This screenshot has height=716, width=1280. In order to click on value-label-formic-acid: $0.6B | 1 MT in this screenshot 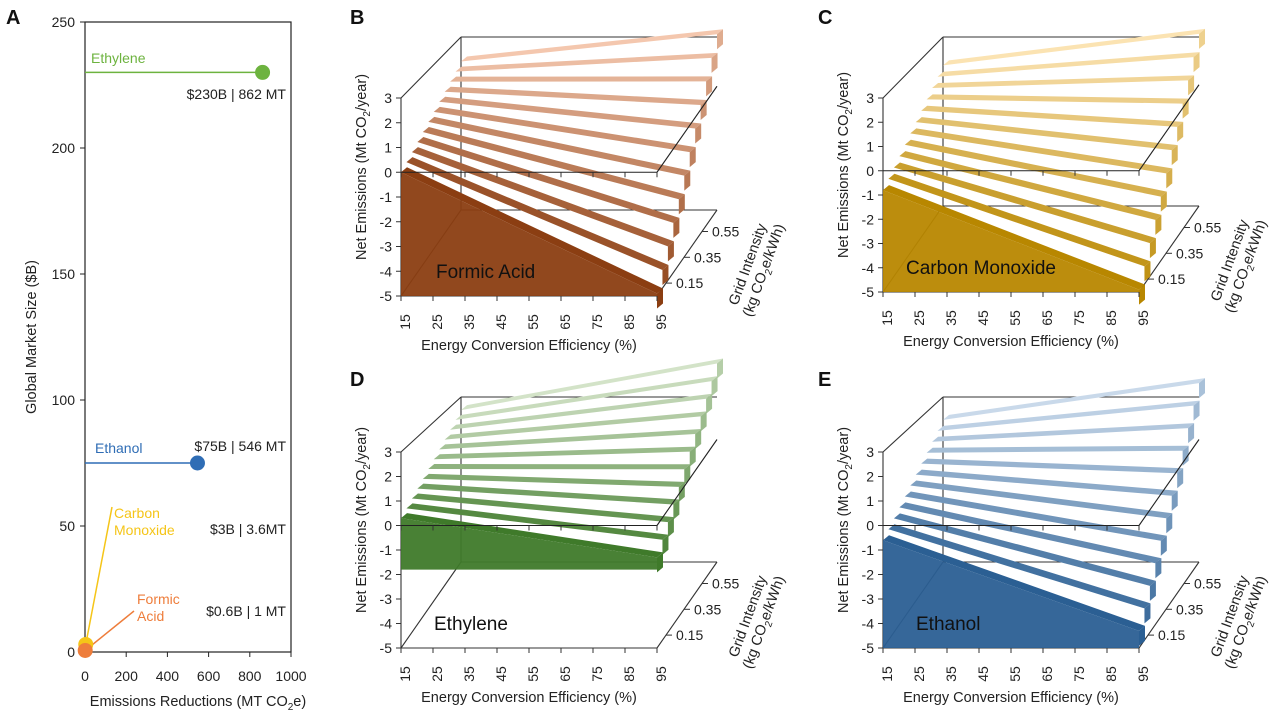, I will do `click(246, 611)`.